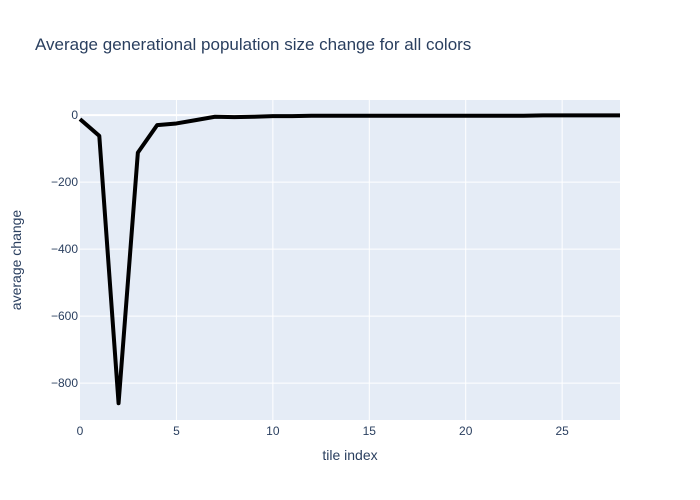  What do you see at coordinates (80, 431) in the screenshot?
I see `x-tick-label: 0` at bounding box center [80, 431].